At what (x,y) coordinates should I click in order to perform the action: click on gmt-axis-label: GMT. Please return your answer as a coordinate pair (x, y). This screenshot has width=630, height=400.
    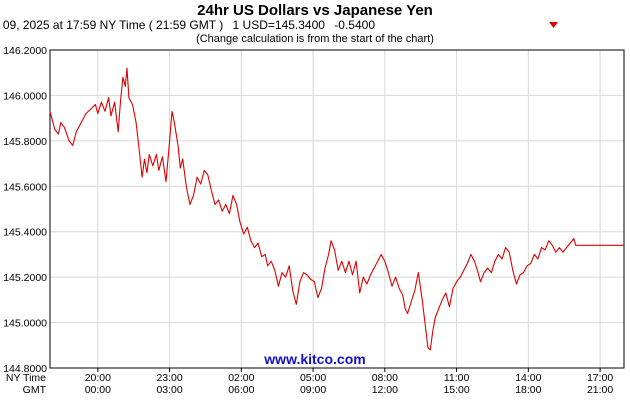
    Looking at the image, I should click on (35, 390).